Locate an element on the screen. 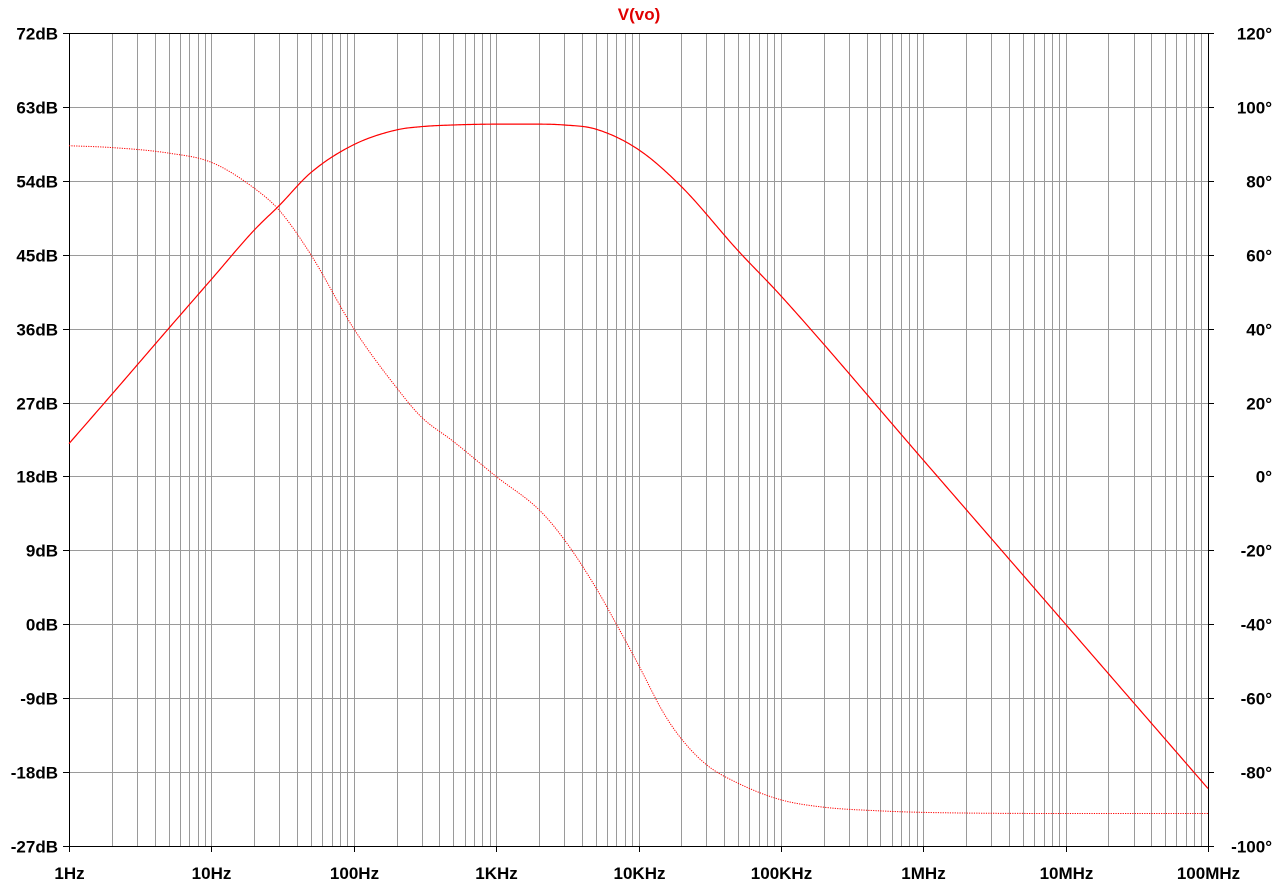  x-tick-label: 1KHz is located at coordinates (496, 873).